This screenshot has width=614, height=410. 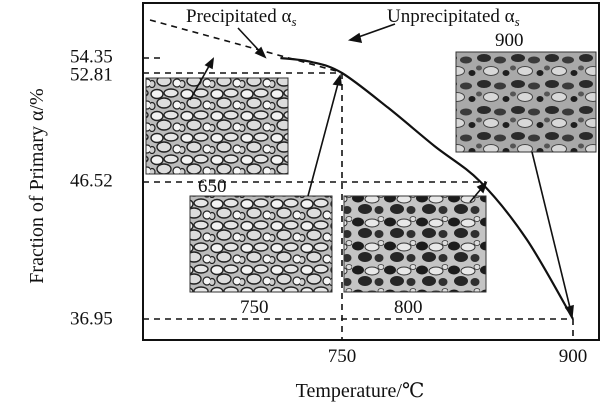 I want to click on inset-label-900: 900, so click(x=509, y=40).